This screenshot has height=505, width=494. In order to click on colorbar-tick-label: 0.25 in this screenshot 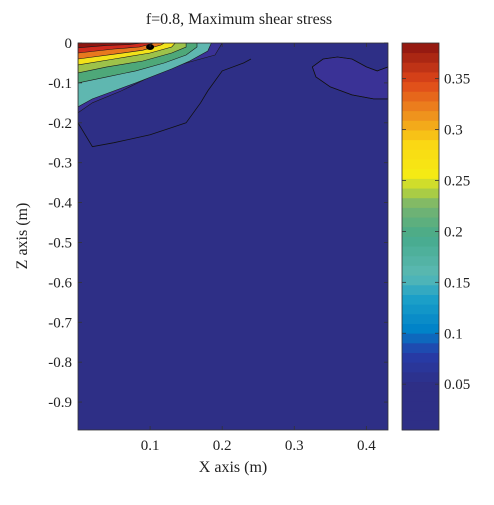, I will do `click(457, 181)`.